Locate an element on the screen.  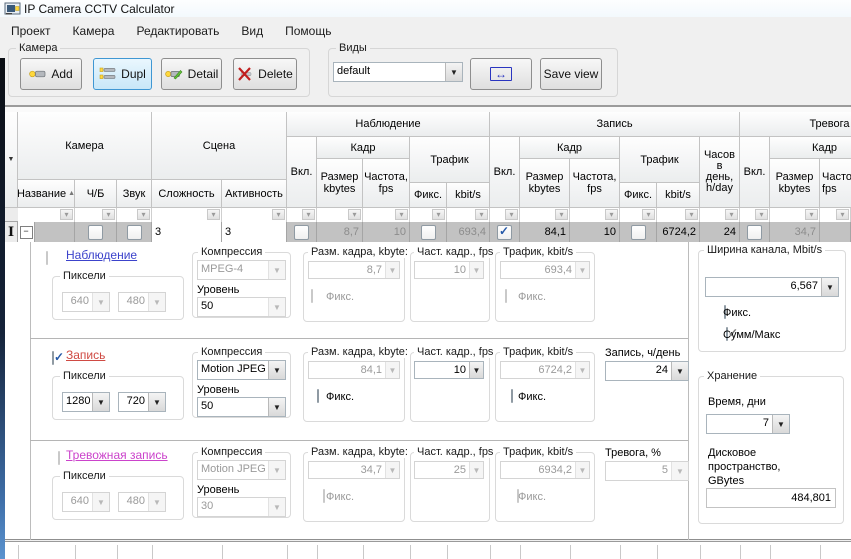
checkbox-record-fix is located at coordinates (638, 232).